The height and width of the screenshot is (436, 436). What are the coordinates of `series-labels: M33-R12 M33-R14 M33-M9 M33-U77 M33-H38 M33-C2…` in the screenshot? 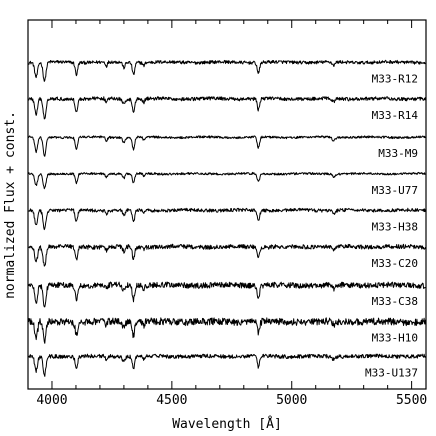 It's located at (391, 225).